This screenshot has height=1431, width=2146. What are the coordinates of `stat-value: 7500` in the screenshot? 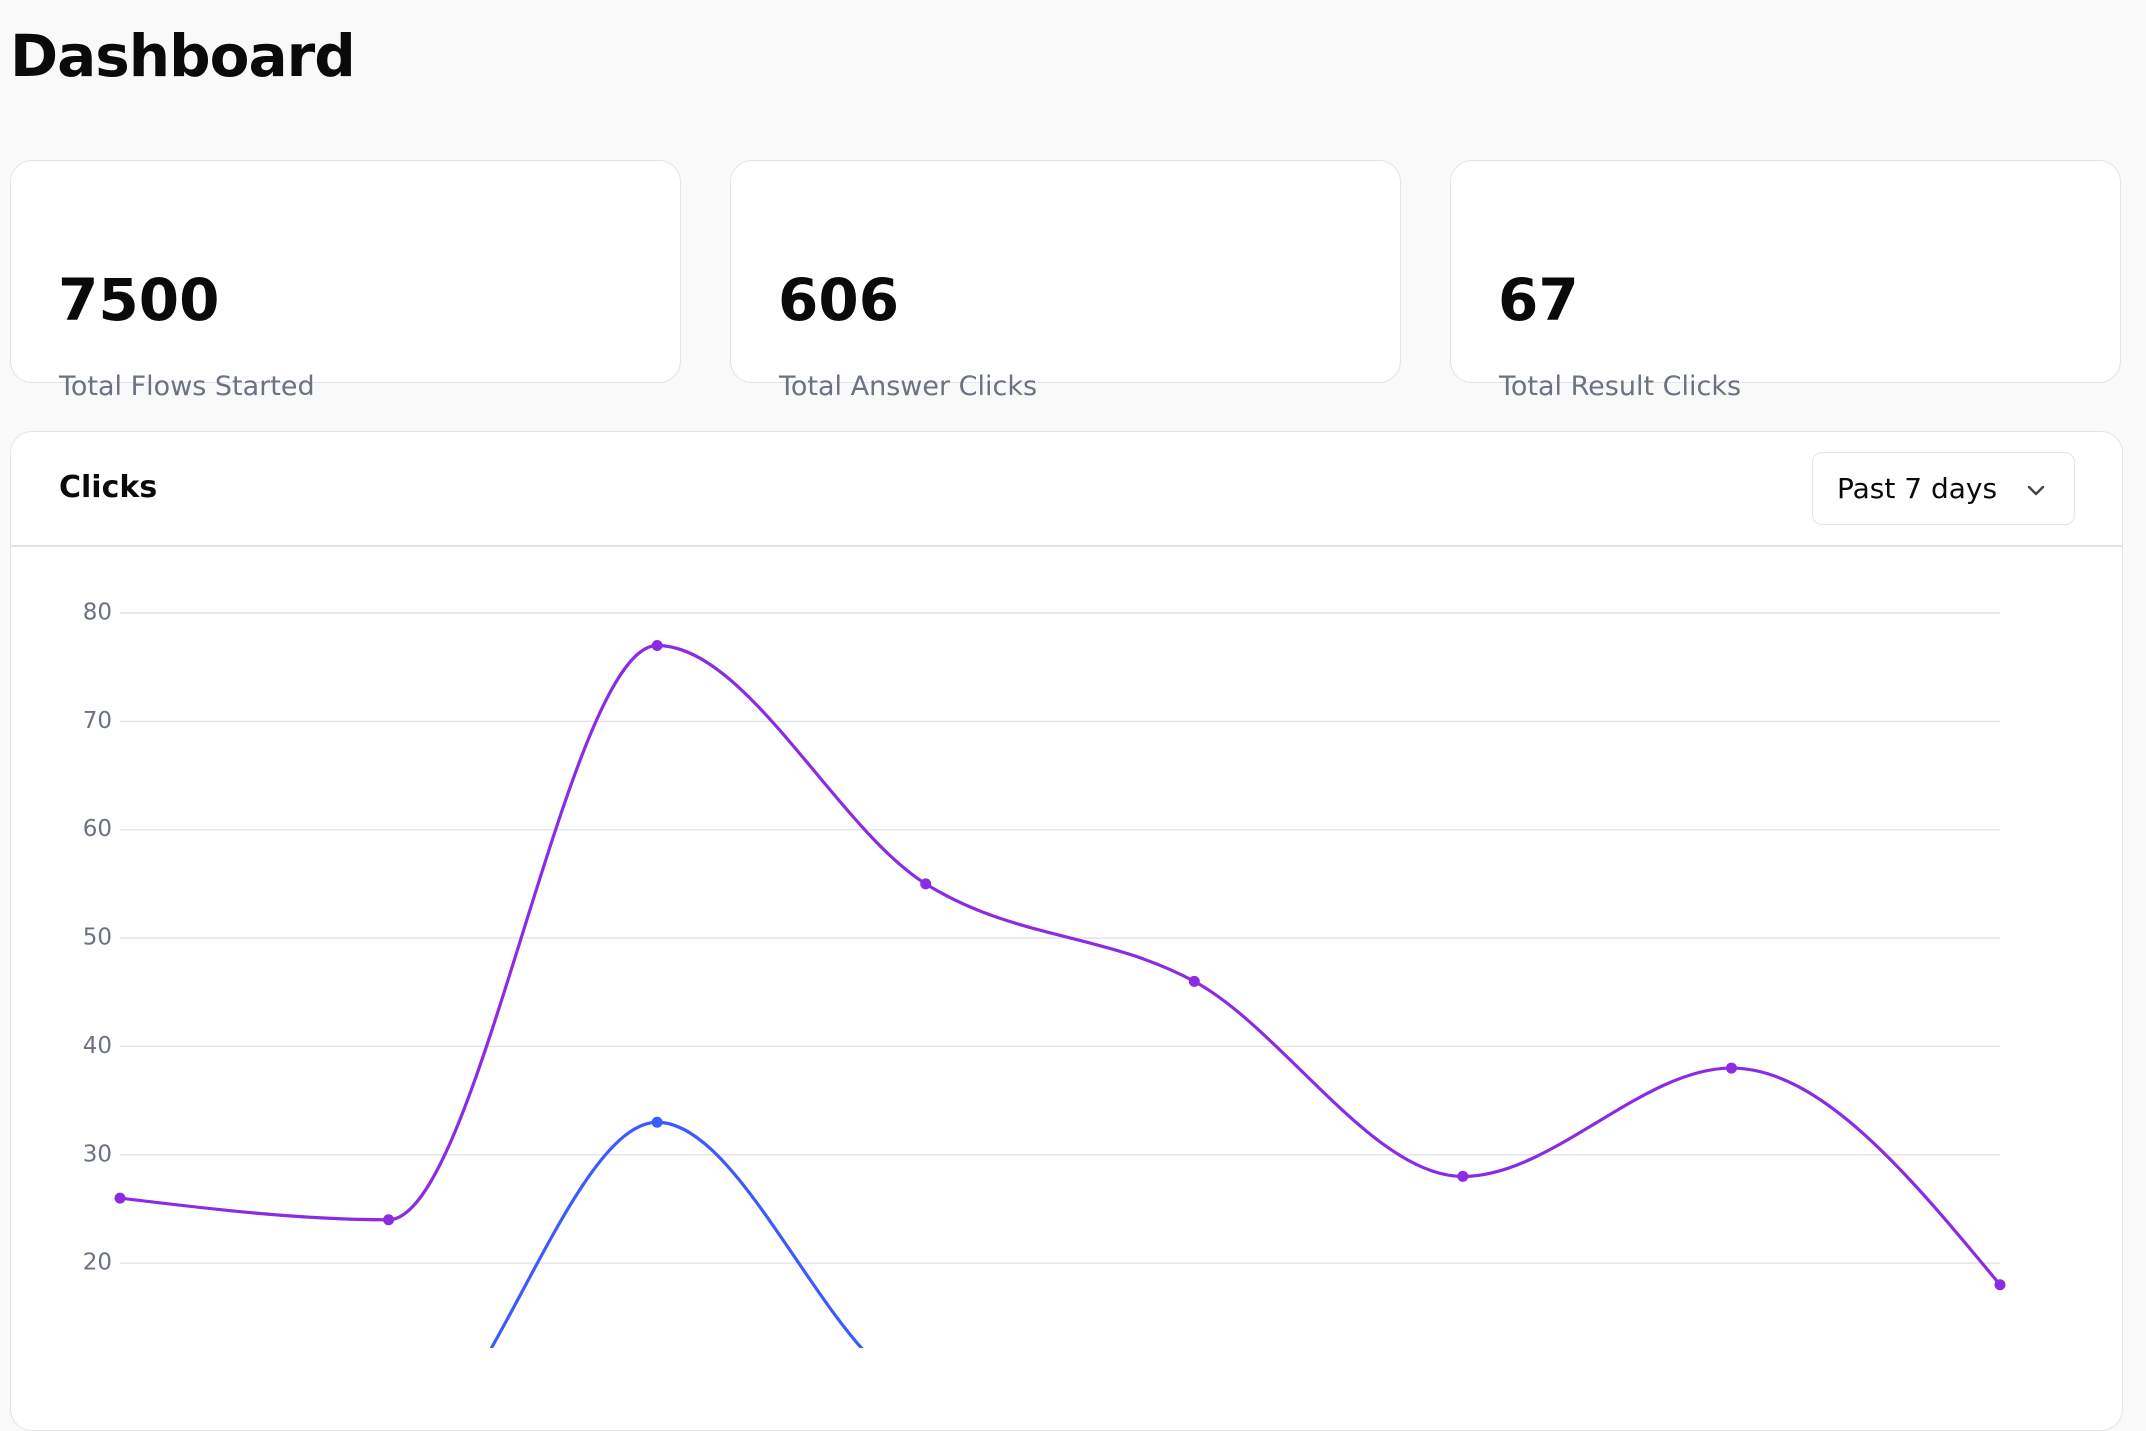 It's located at (139, 300).